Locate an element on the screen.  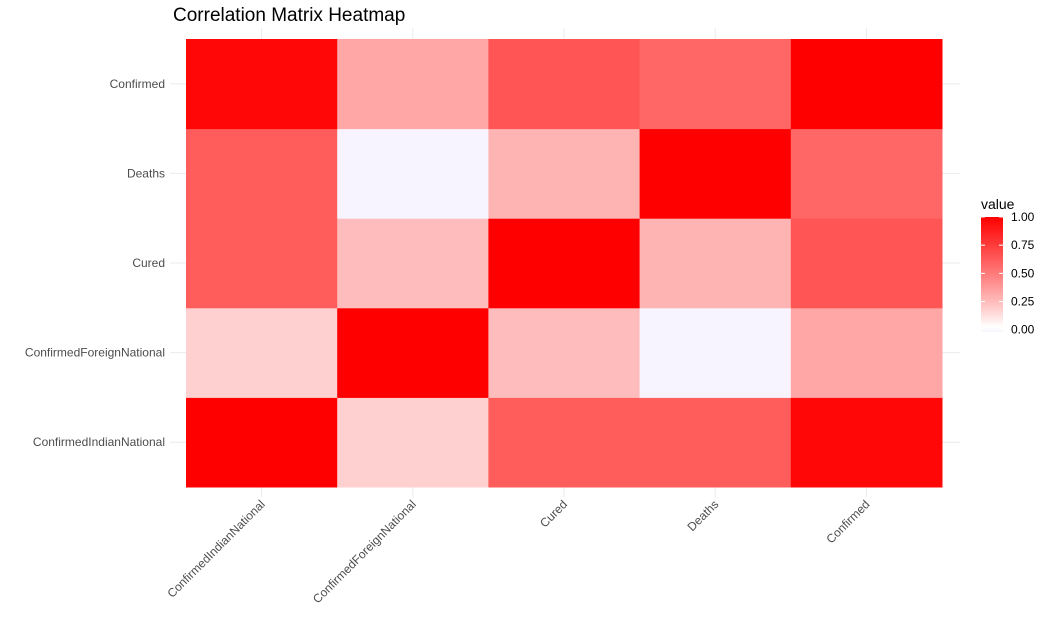
y-tick-label: Deaths is located at coordinates (146, 173).